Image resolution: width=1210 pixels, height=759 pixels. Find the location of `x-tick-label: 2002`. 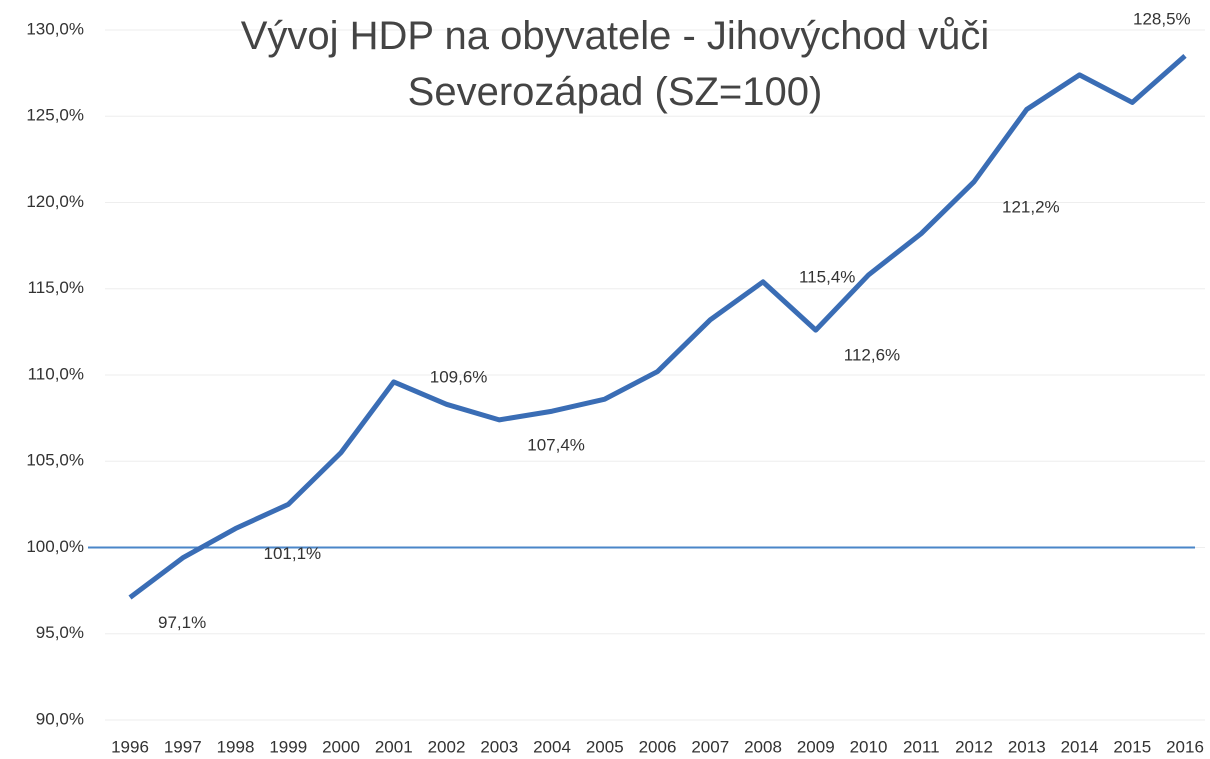

x-tick-label: 2002 is located at coordinates (447, 746).